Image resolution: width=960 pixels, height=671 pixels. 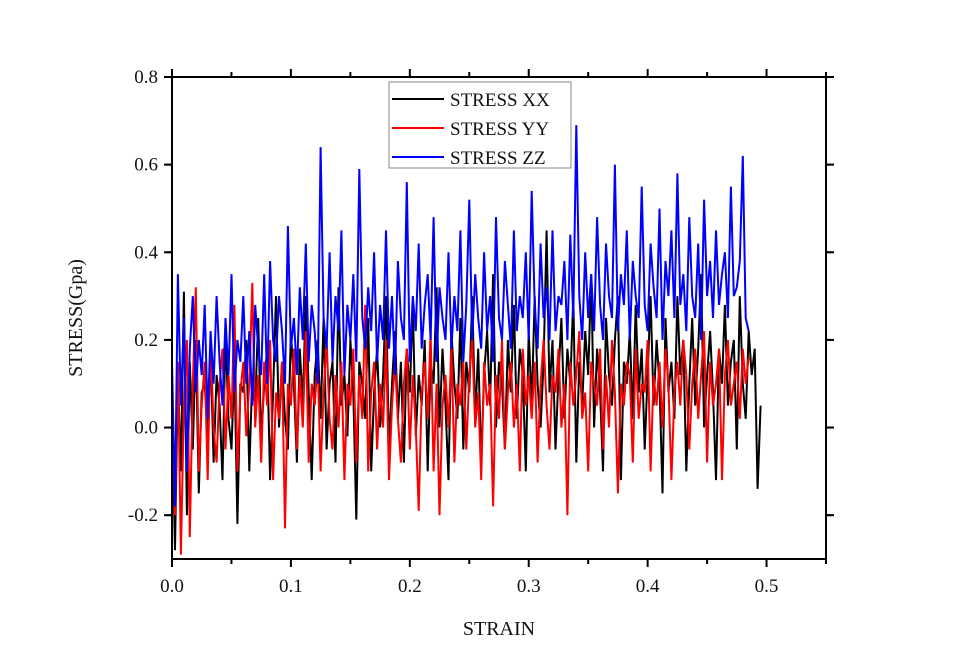 What do you see at coordinates (291, 586) in the screenshot?
I see `x-tick-label: 0.1` at bounding box center [291, 586].